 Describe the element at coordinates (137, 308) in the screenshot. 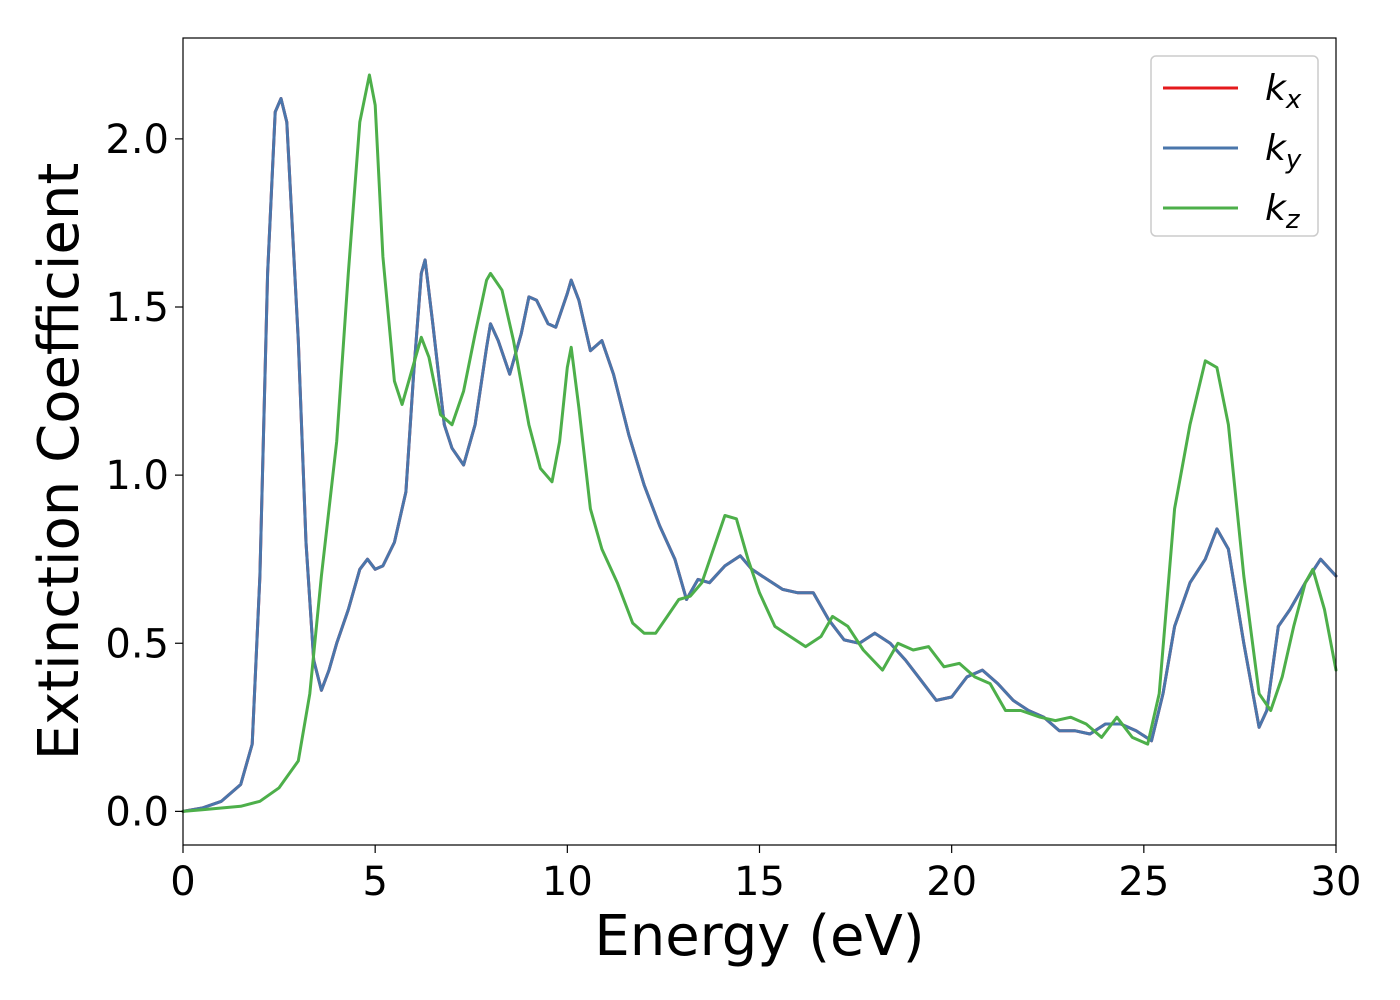

I see `y-tick-label: 1.5` at that location.